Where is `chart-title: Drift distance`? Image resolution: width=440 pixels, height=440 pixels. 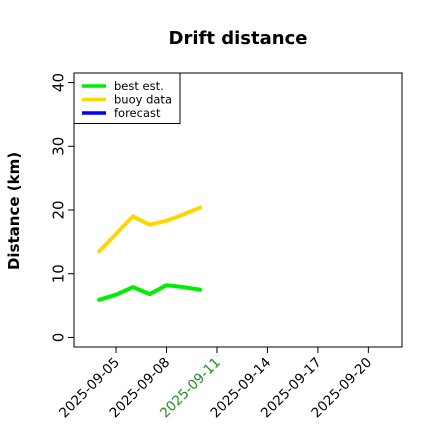
chart-title: Drift distance is located at coordinates (238, 38).